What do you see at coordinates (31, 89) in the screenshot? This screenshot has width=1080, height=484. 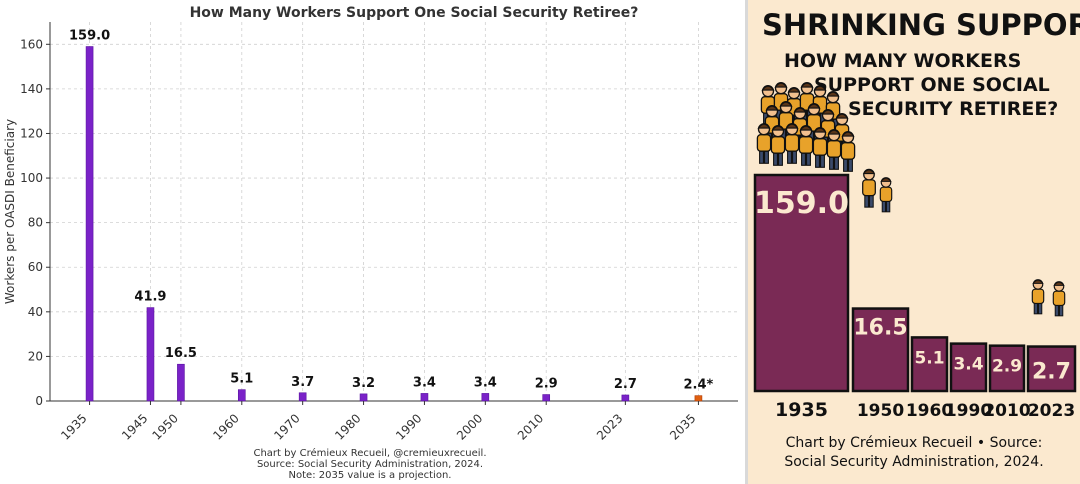 I see `y-tick-label: 140` at bounding box center [31, 89].